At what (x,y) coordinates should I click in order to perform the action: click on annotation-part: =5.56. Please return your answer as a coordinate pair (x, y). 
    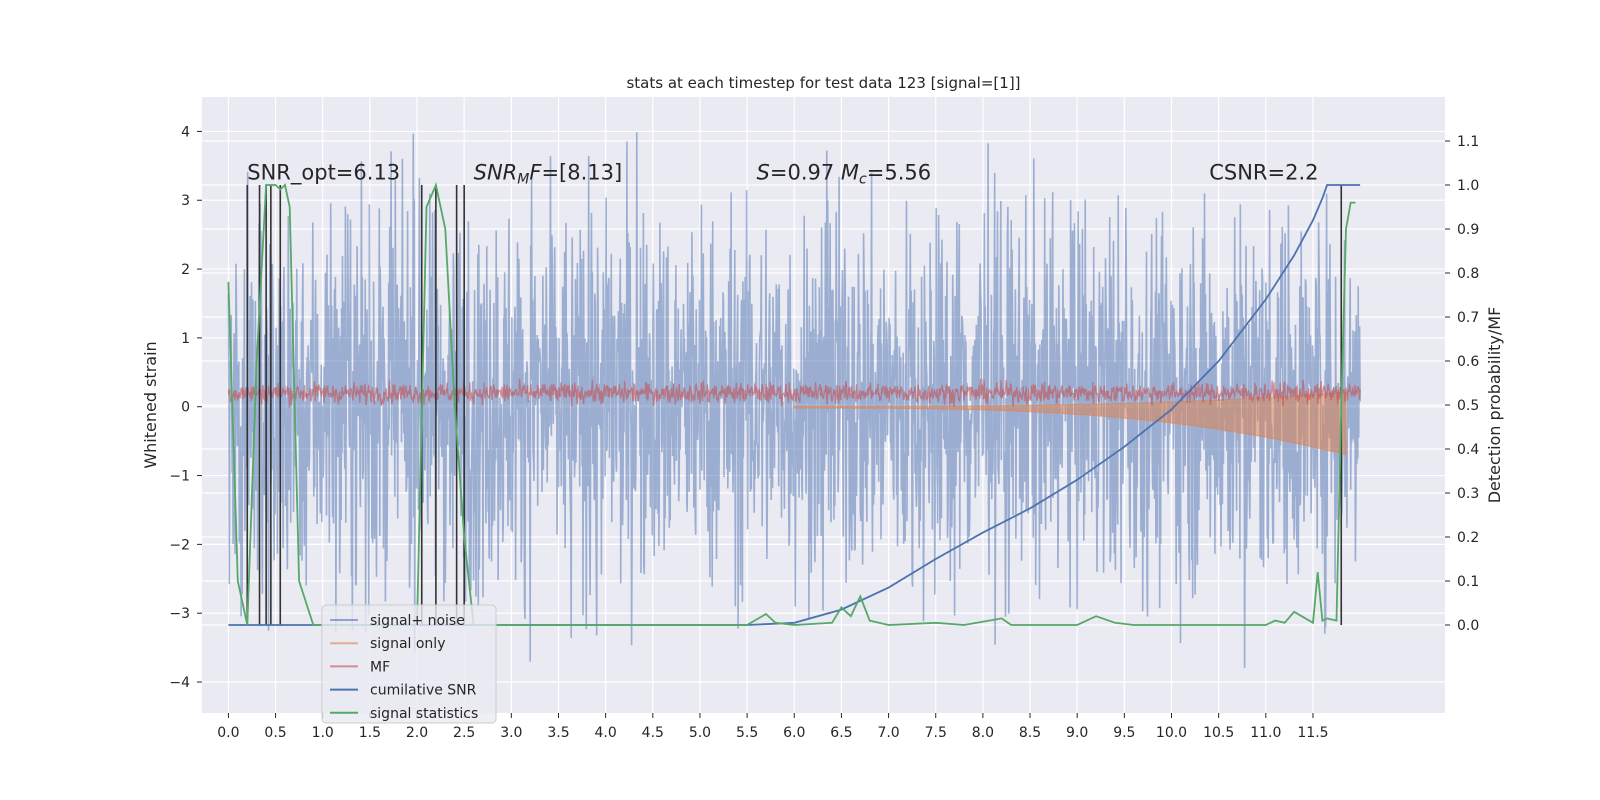
    Looking at the image, I should click on (899, 173).